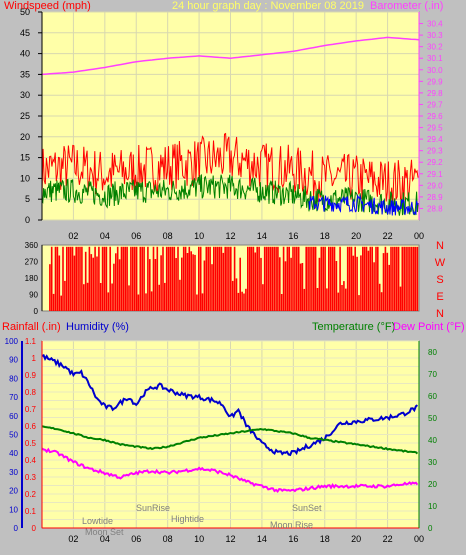 This screenshot has height=555, width=466. What do you see at coordinates (199, 236) in the screenshot?
I see `wind-x-tick-label: 10` at bounding box center [199, 236].